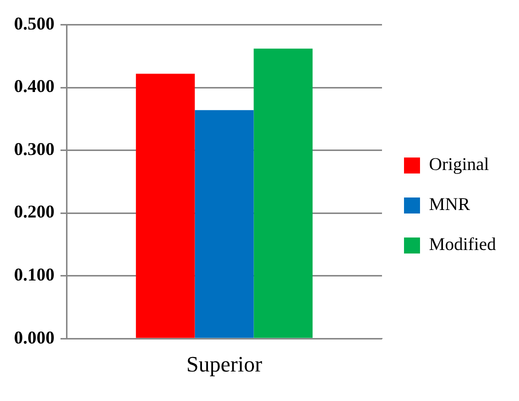 Image resolution: width=519 pixels, height=401 pixels. Describe the element at coordinates (34, 212) in the screenshot. I see `y-tick-label: 0.200` at that location.